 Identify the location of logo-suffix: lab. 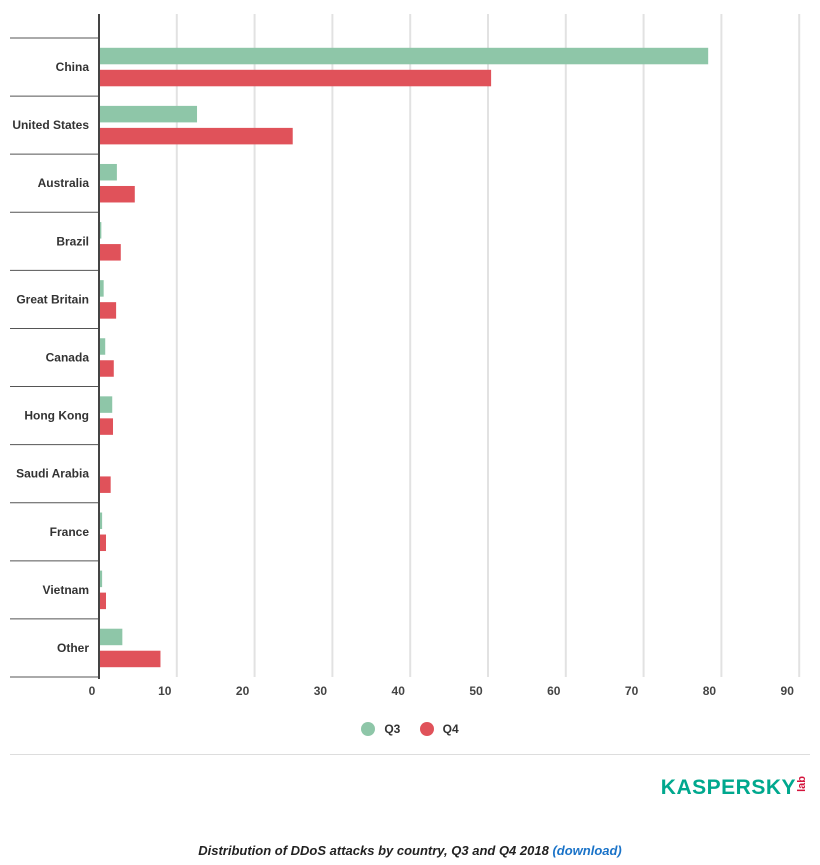
(802, 784).